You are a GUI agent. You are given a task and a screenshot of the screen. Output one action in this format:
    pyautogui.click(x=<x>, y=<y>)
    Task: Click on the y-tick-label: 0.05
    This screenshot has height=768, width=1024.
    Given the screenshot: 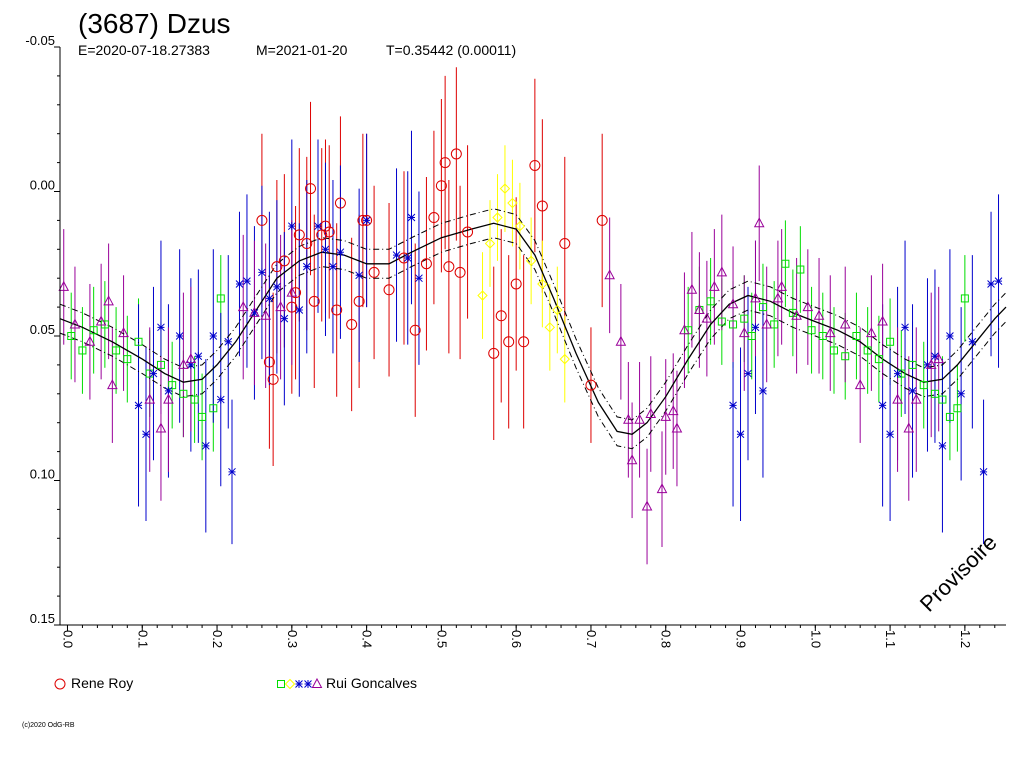 What is the action you would take?
    pyautogui.click(x=42, y=329)
    